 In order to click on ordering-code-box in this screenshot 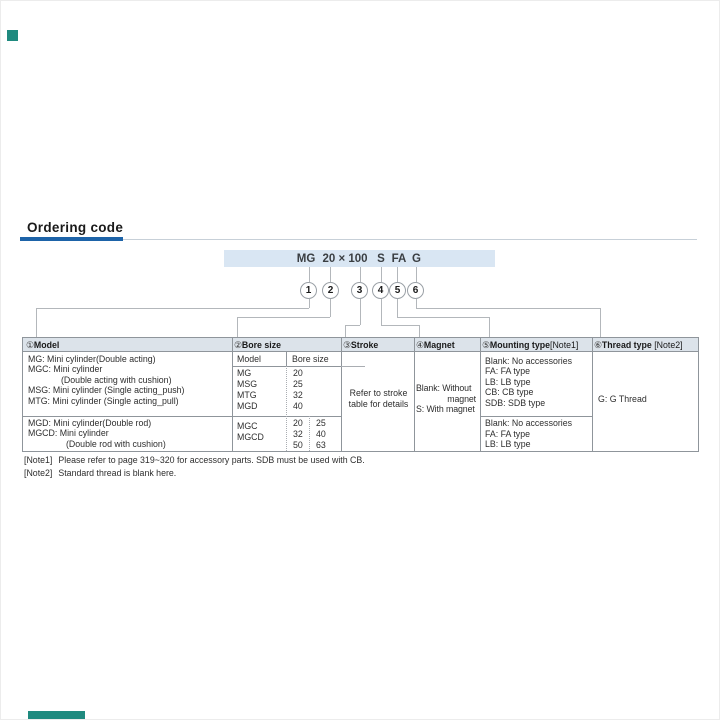, I will do `click(359, 258)`.